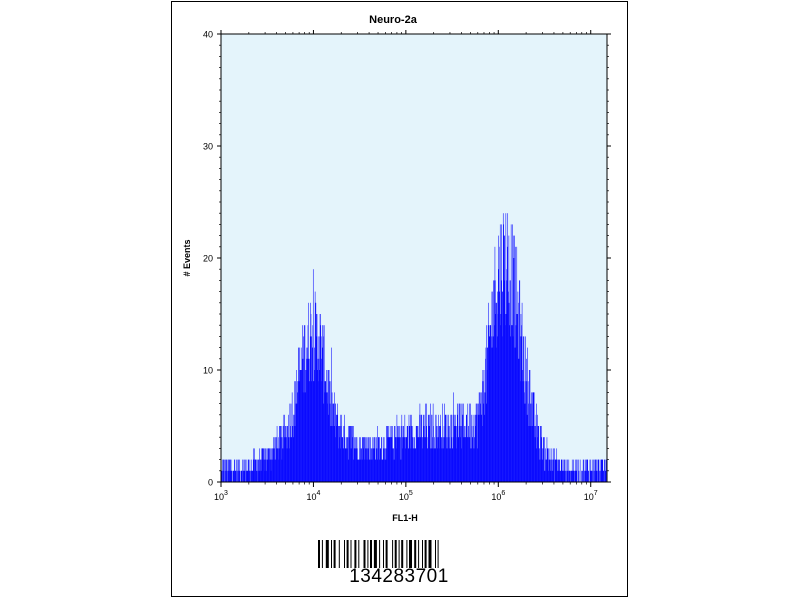 This screenshot has width=800, height=600. I want to click on y-tick-label: 10, so click(208, 371).